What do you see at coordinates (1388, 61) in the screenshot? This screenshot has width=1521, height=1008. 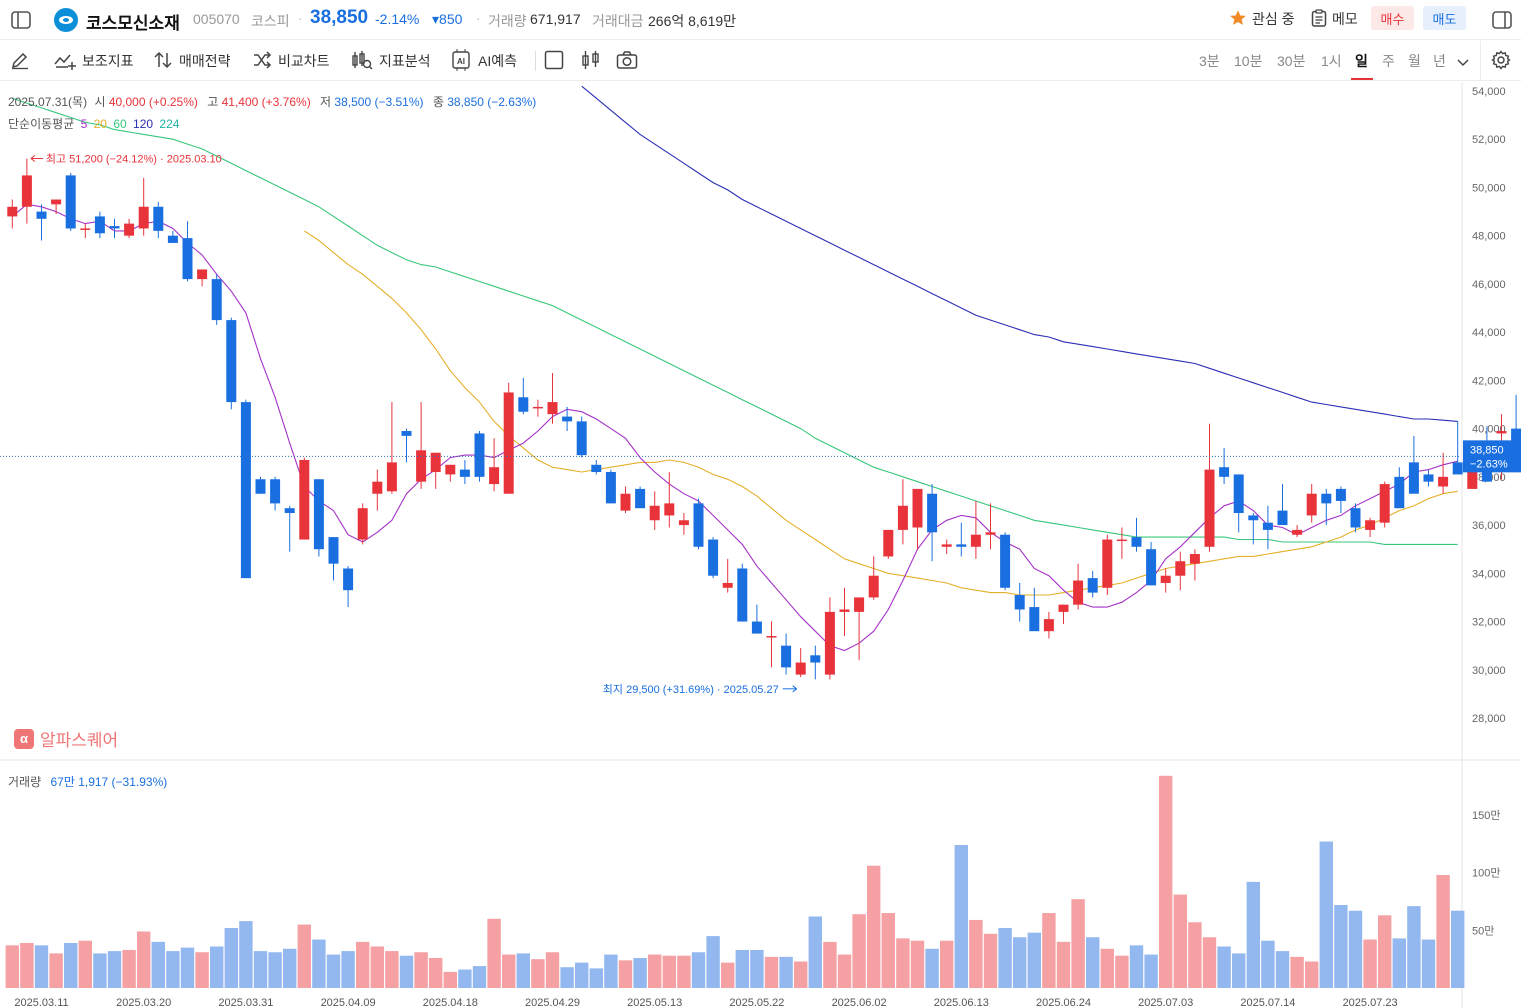 I see `period-week: 주` at bounding box center [1388, 61].